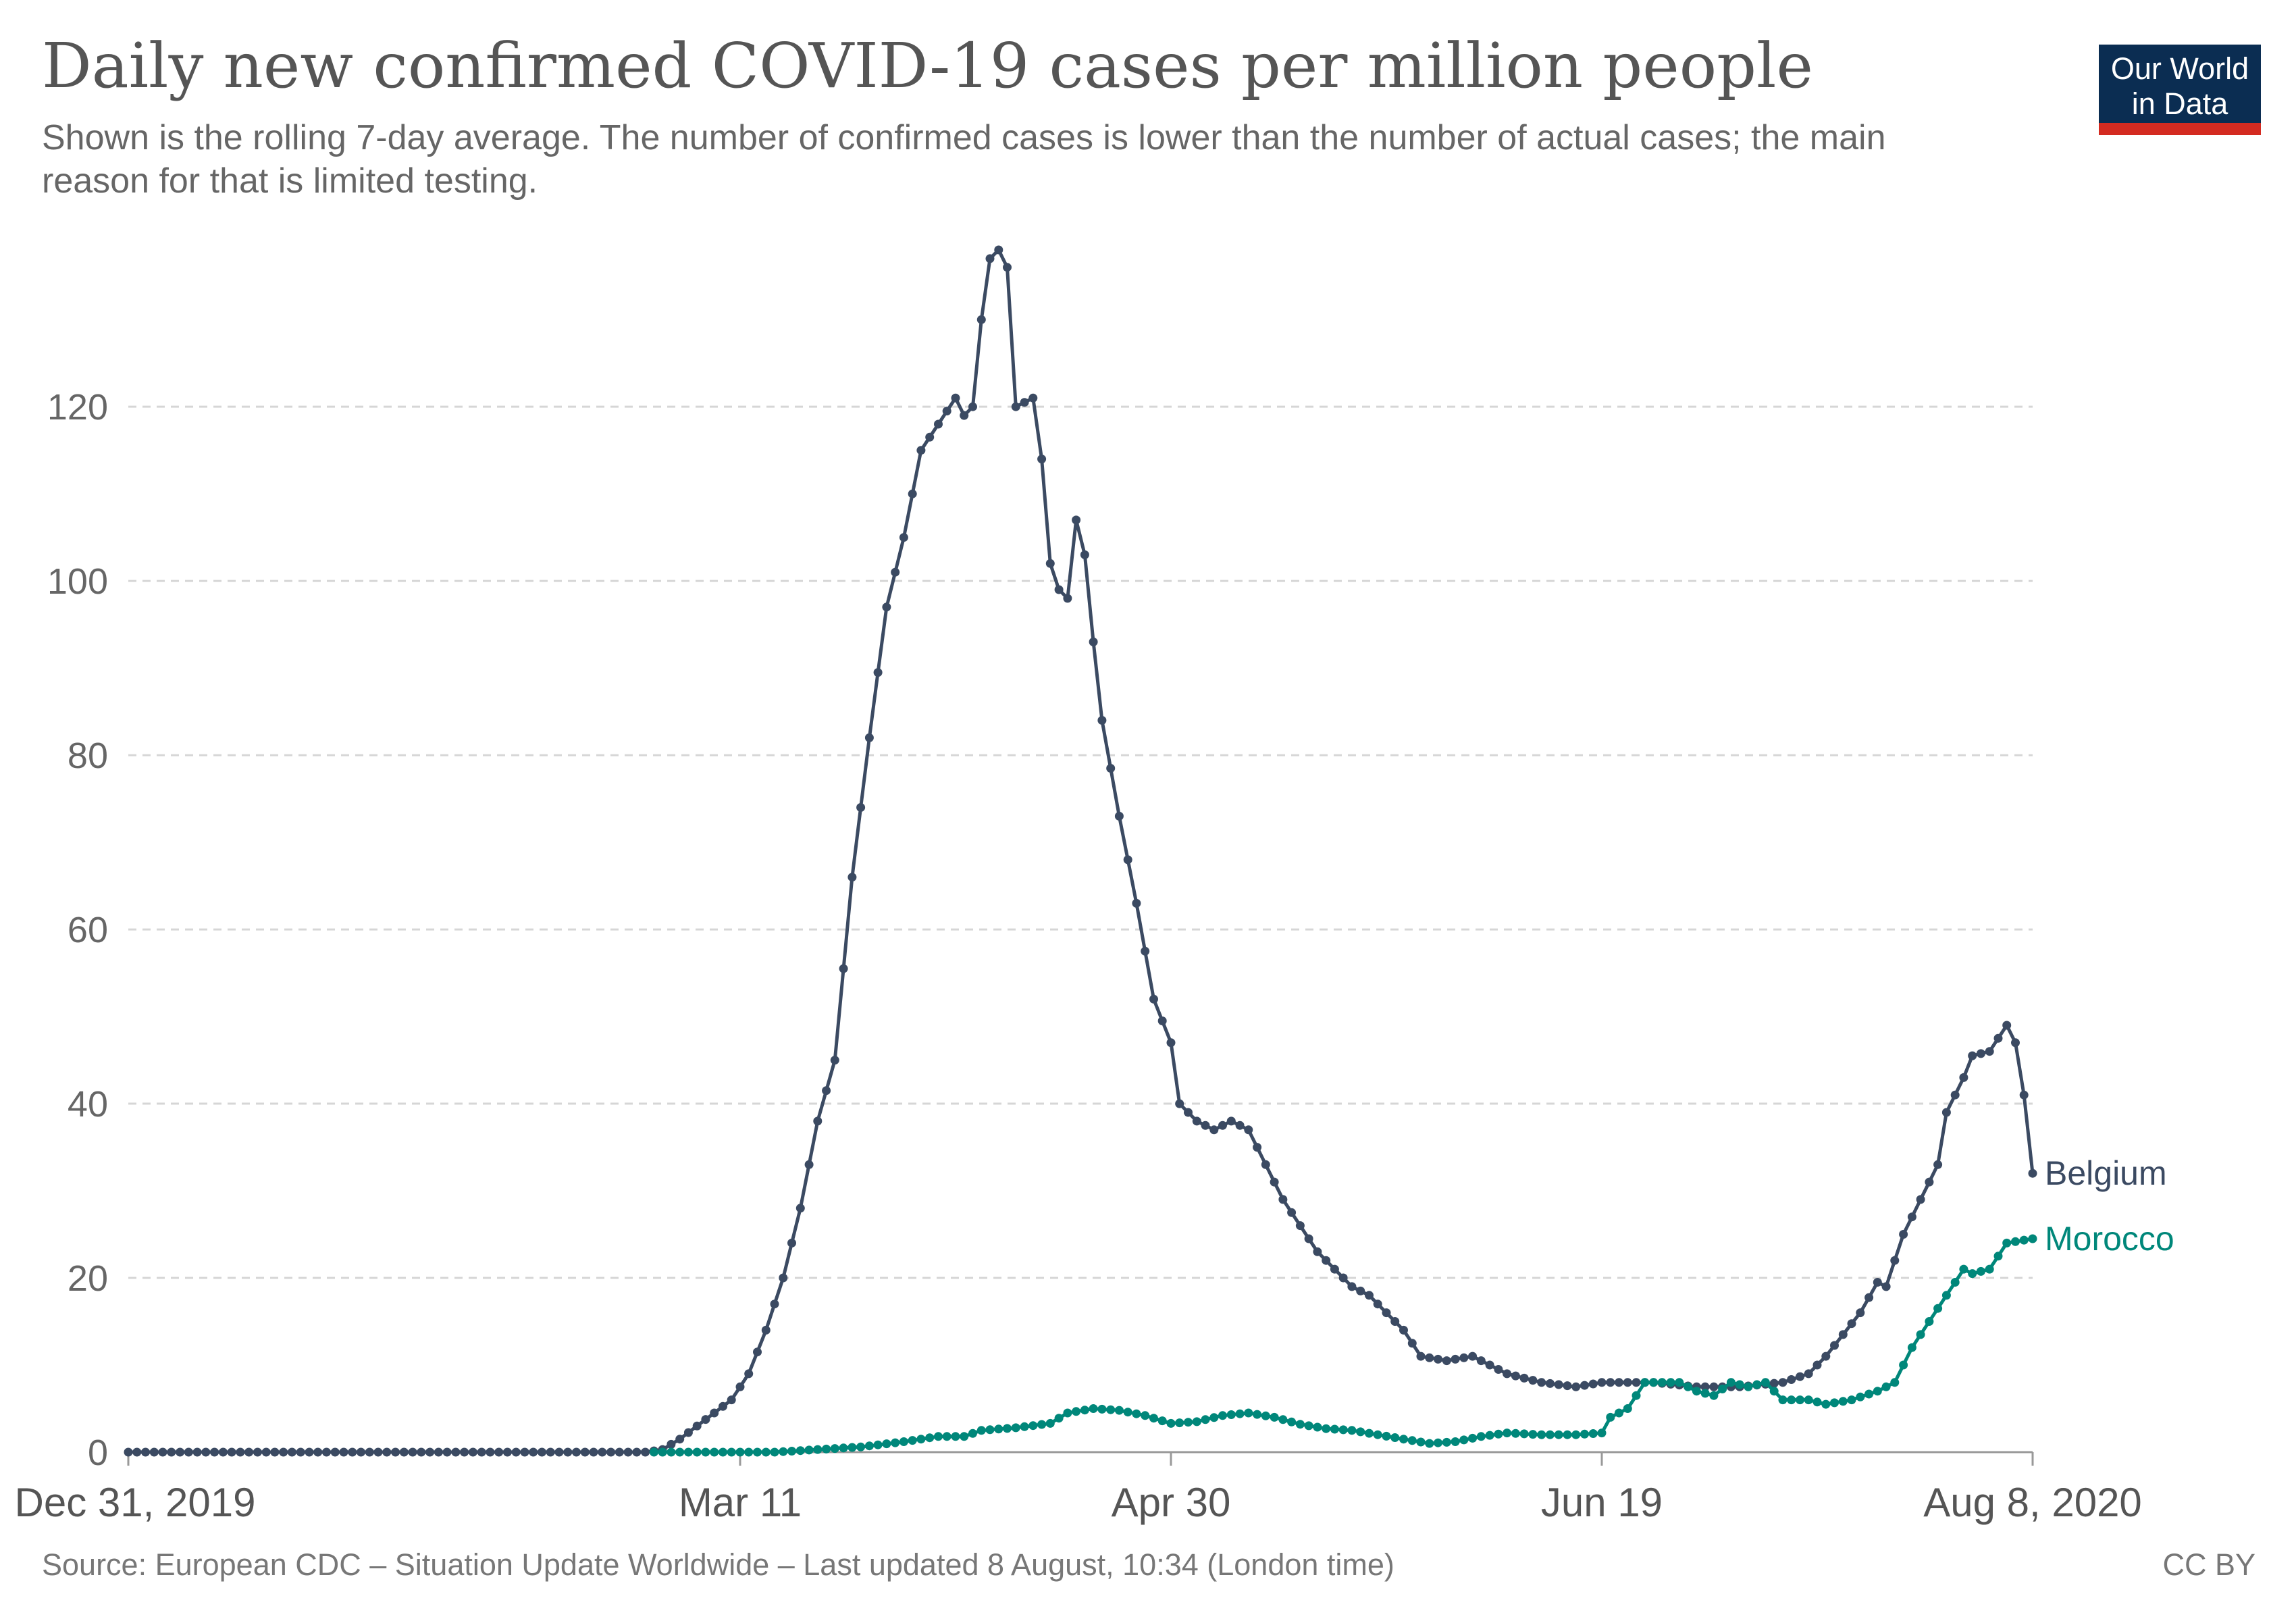 This screenshot has width=2296, height=1621. What do you see at coordinates (77, 581) in the screenshot?
I see `y-tick-label: 100` at bounding box center [77, 581].